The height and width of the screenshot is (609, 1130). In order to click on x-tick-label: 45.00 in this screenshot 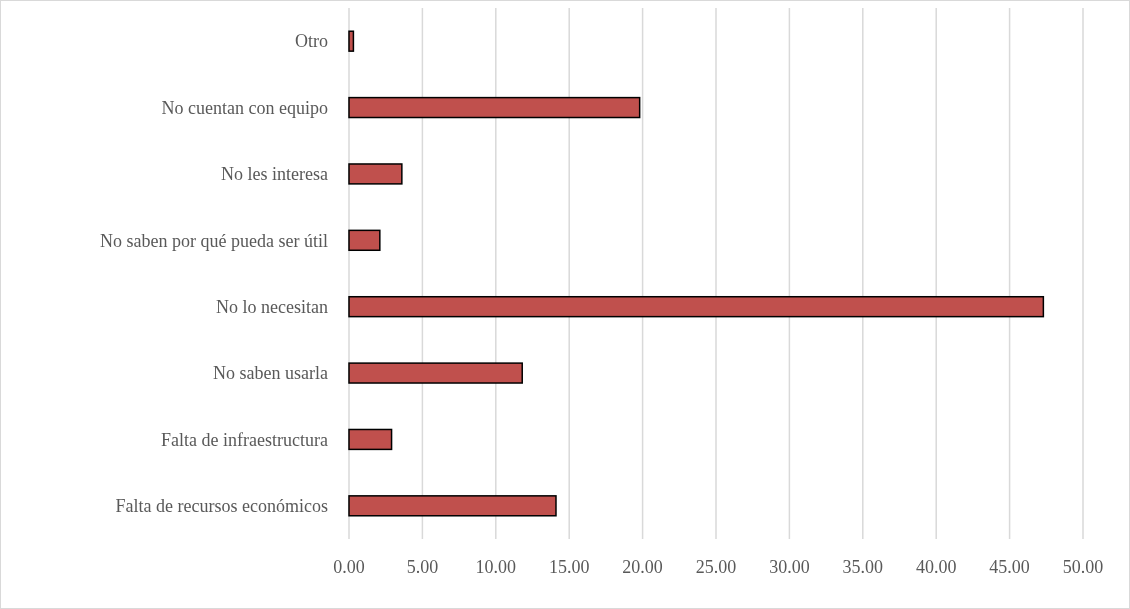, I will do `click(1009, 567)`.